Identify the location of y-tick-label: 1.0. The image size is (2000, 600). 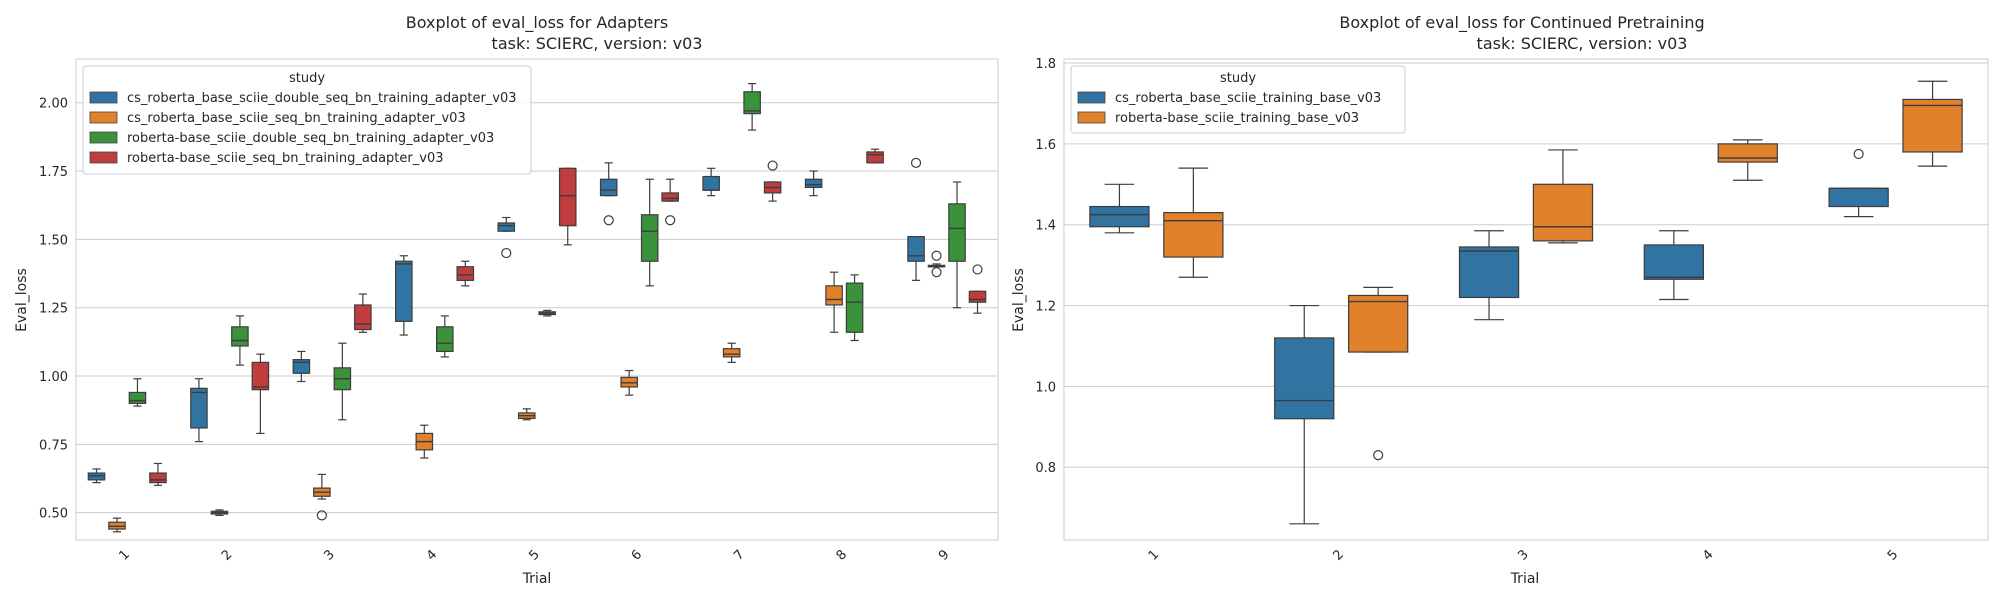
(1045, 387).